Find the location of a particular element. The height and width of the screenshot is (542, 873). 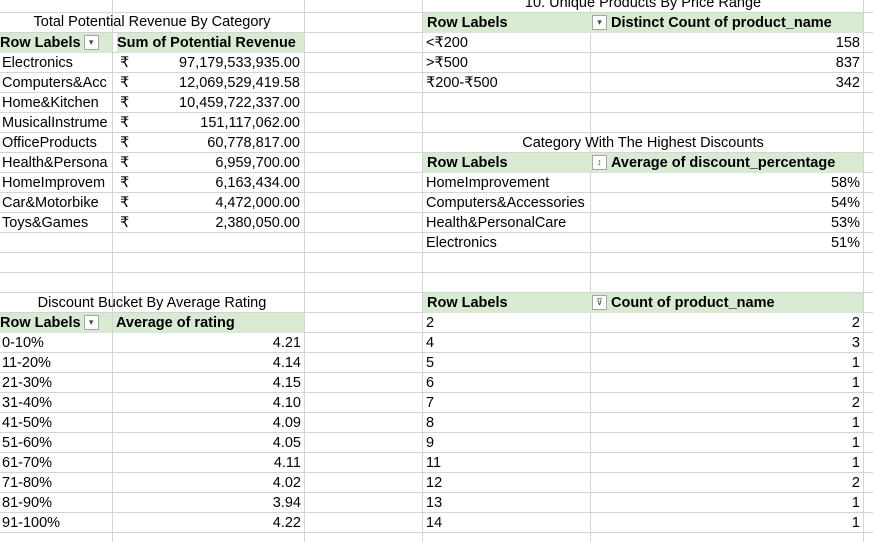

rating-row-value: 4.22 is located at coordinates (286, 523).